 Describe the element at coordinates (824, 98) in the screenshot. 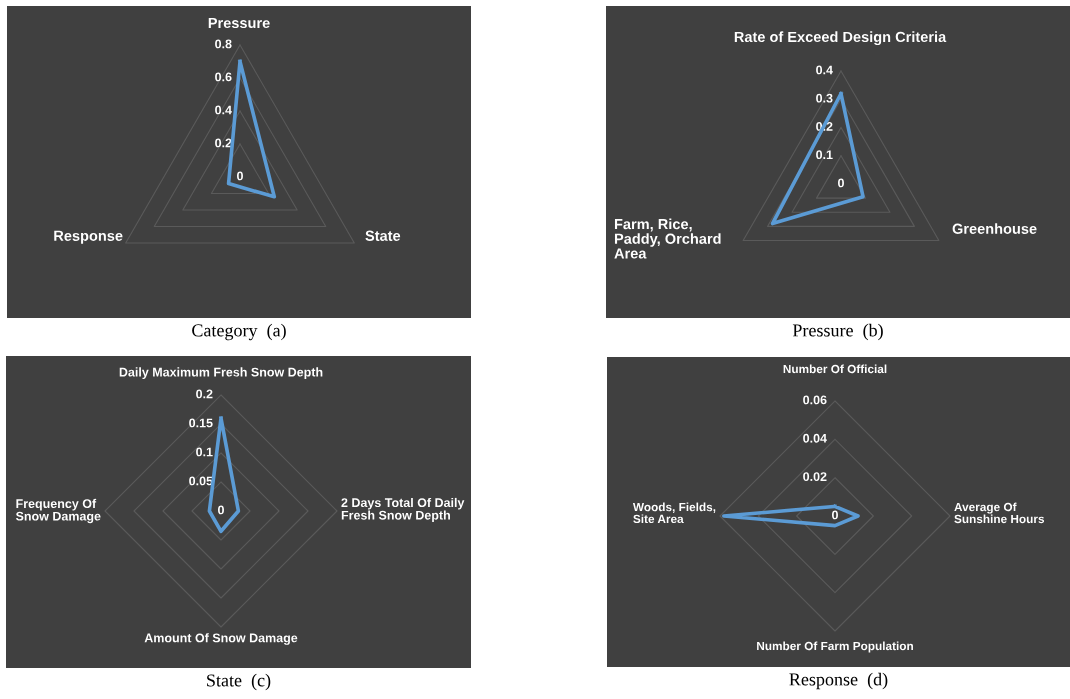

I see `y-tick-label: 0.3` at that location.